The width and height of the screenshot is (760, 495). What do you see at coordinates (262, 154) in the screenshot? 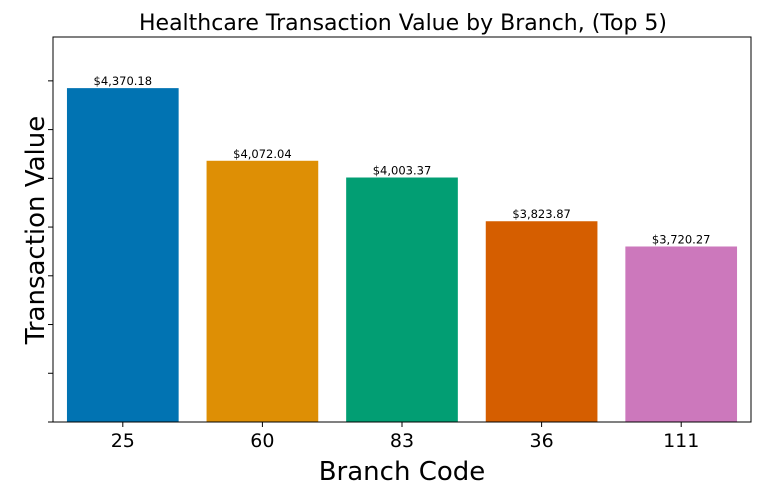
I see `data-label-60: $4,072.04` at bounding box center [262, 154].